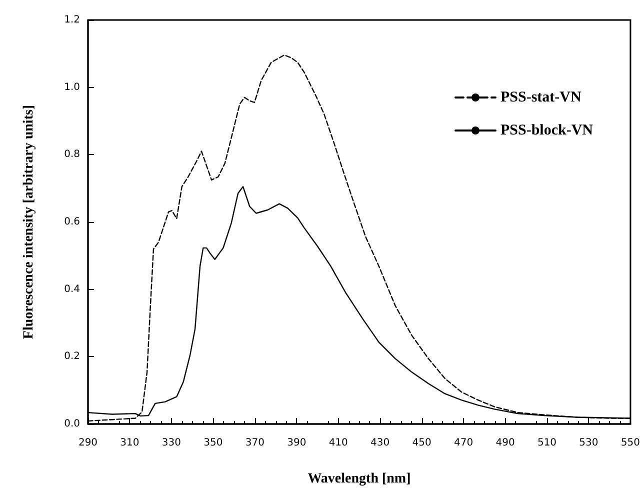 This screenshot has height=496, width=643. What do you see at coordinates (72, 222) in the screenshot?
I see `y-tick-label: 0.6` at bounding box center [72, 222].